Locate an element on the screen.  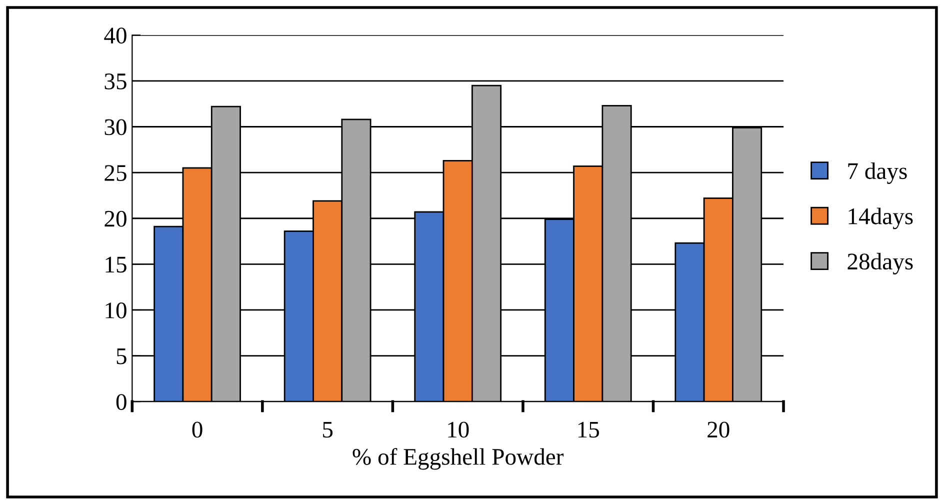
y-tick-label: 25 is located at coordinates (115, 173).